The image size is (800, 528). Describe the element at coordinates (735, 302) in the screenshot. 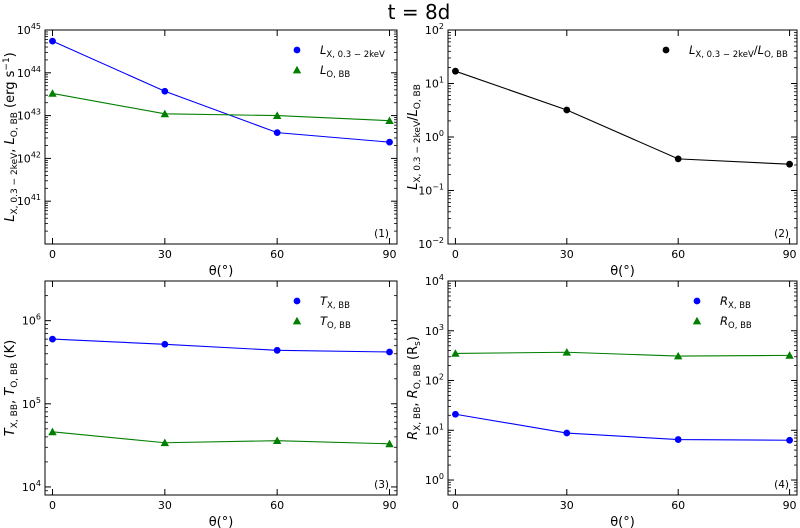

I see `legend-entry: RX, BB​` at that location.